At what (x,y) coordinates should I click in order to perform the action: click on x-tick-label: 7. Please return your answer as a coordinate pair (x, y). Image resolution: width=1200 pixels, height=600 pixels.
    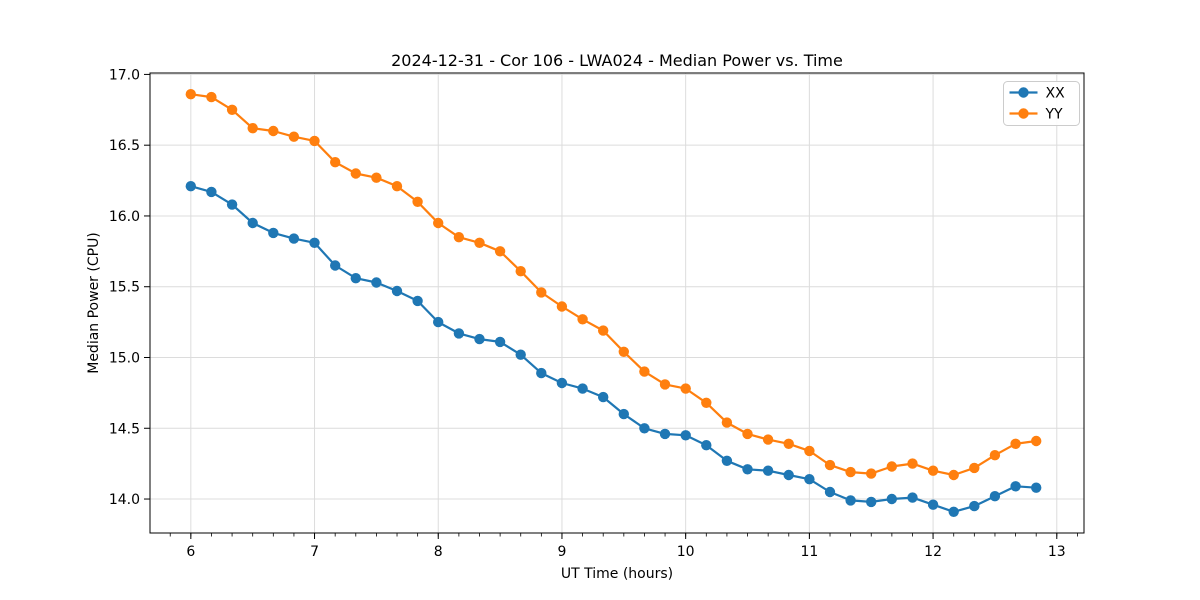
    Looking at the image, I should click on (314, 552).